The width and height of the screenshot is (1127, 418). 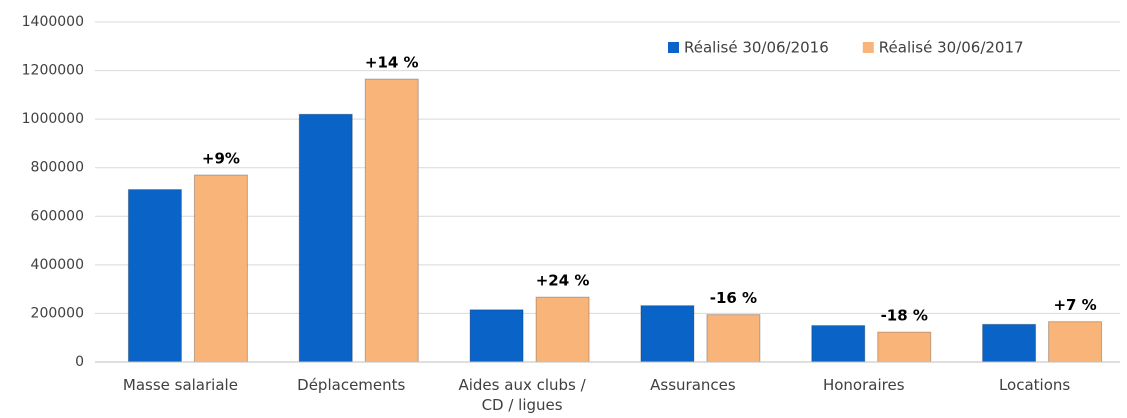 What do you see at coordinates (57, 168) in the screenshot?
I see `y-tick-label: 800000` at bounding box center [57, 168].